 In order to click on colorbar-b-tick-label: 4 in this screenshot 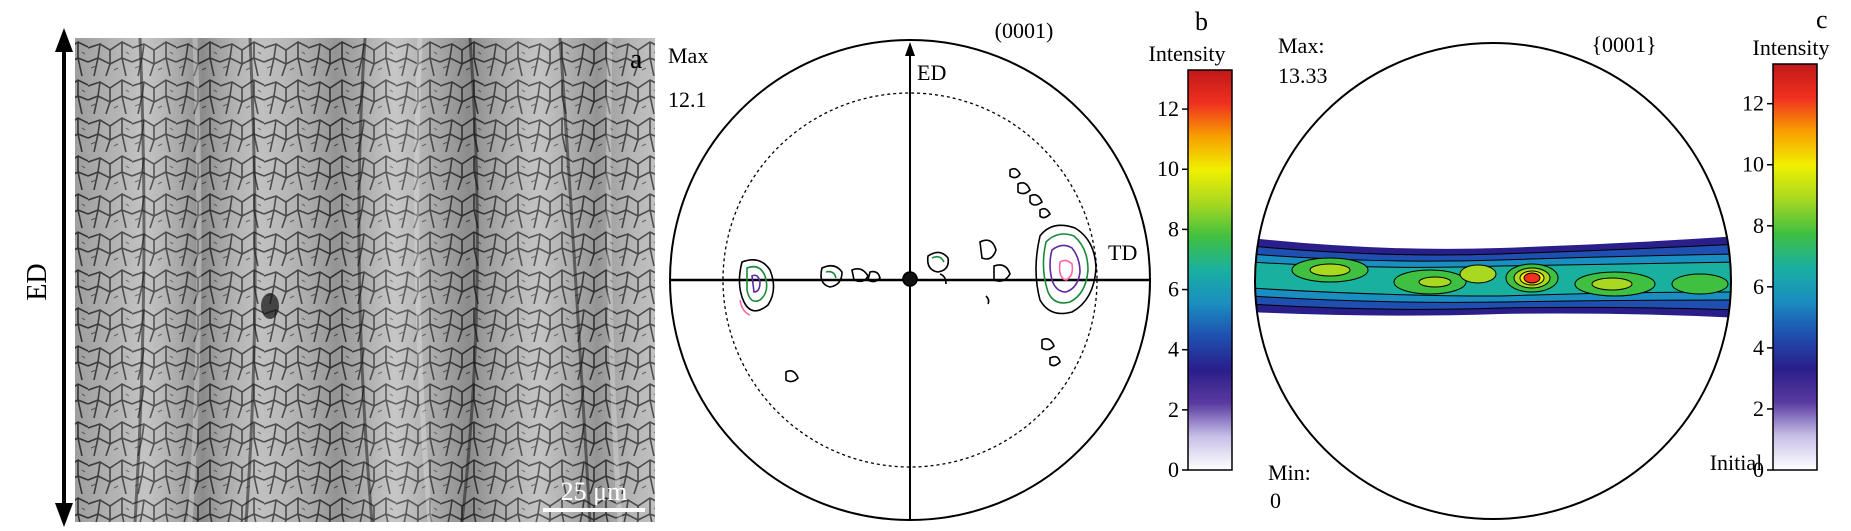, I will do `click(1173, 349)`.